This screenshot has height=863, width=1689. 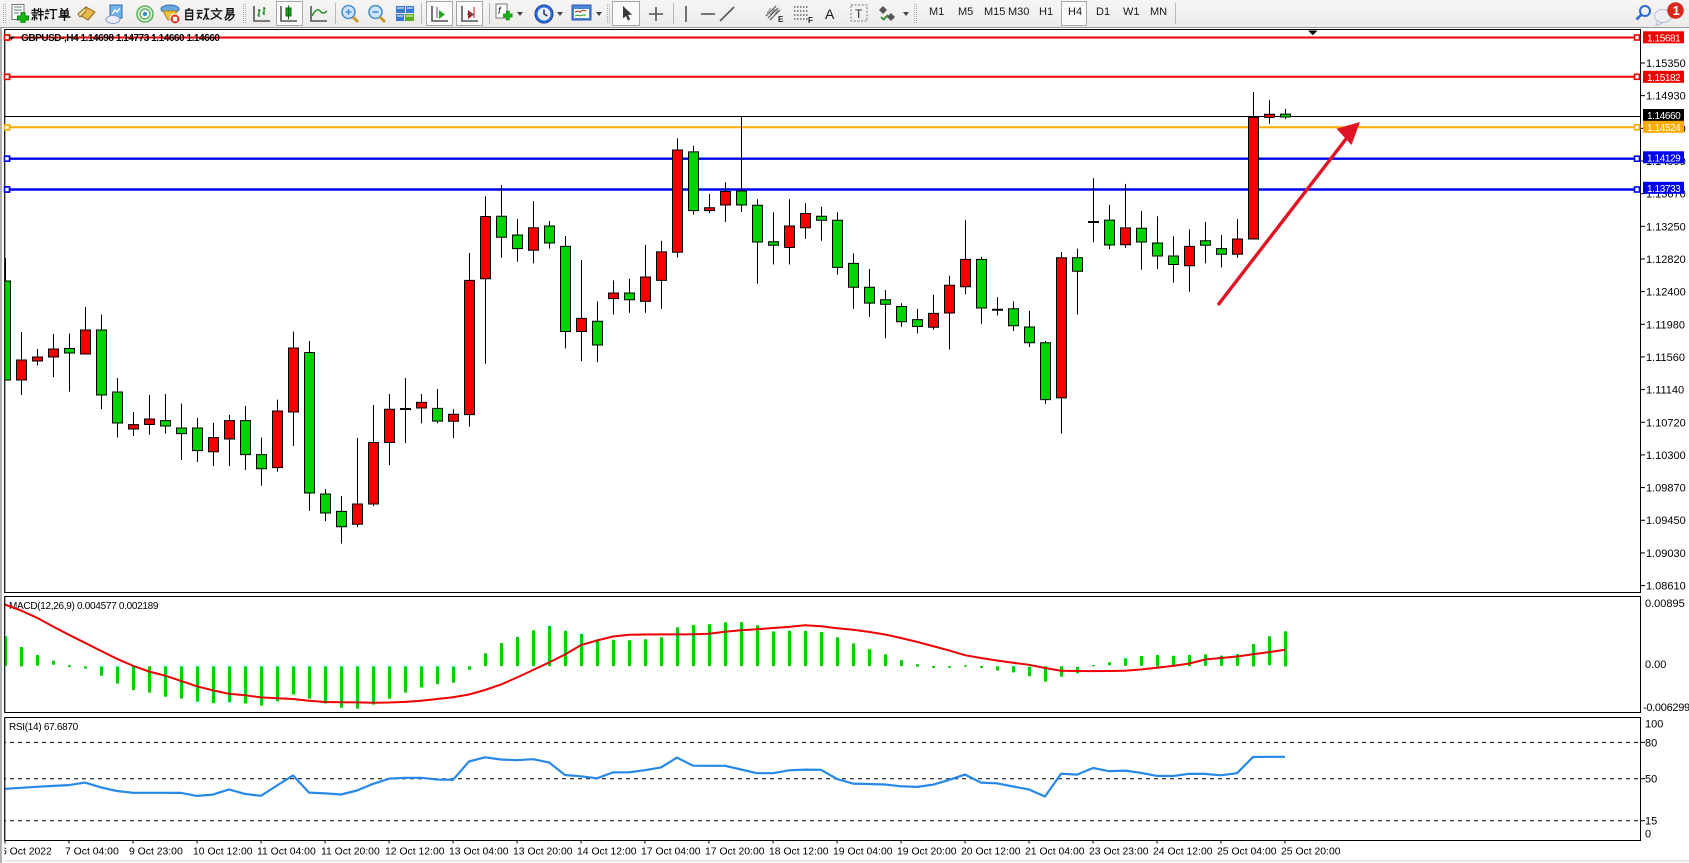 I want to click on svg-text: RSI(14) 67.6870, so click(x=44, y=727).